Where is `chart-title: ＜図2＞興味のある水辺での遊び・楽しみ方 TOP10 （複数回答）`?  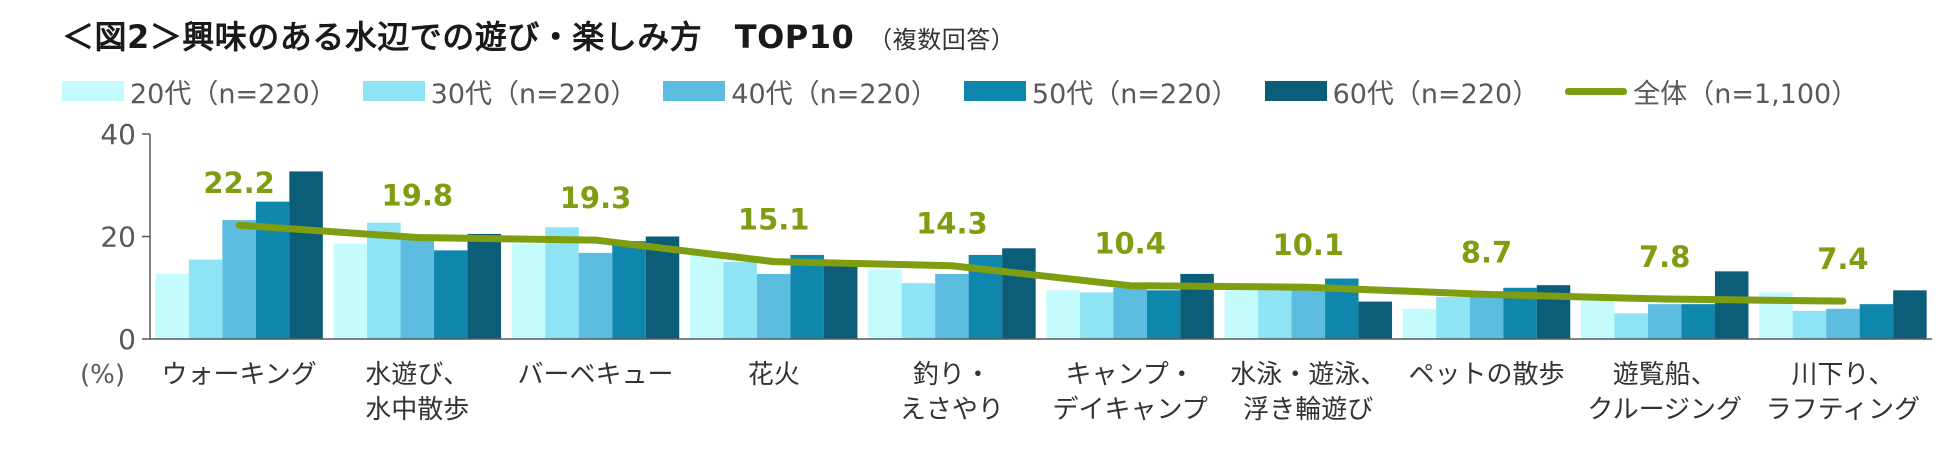
chart-title: ＜図2＞興味のある水辺での遊び・楽しみ方 TOP10 （複数回答） is located at coordinates (538, 35).